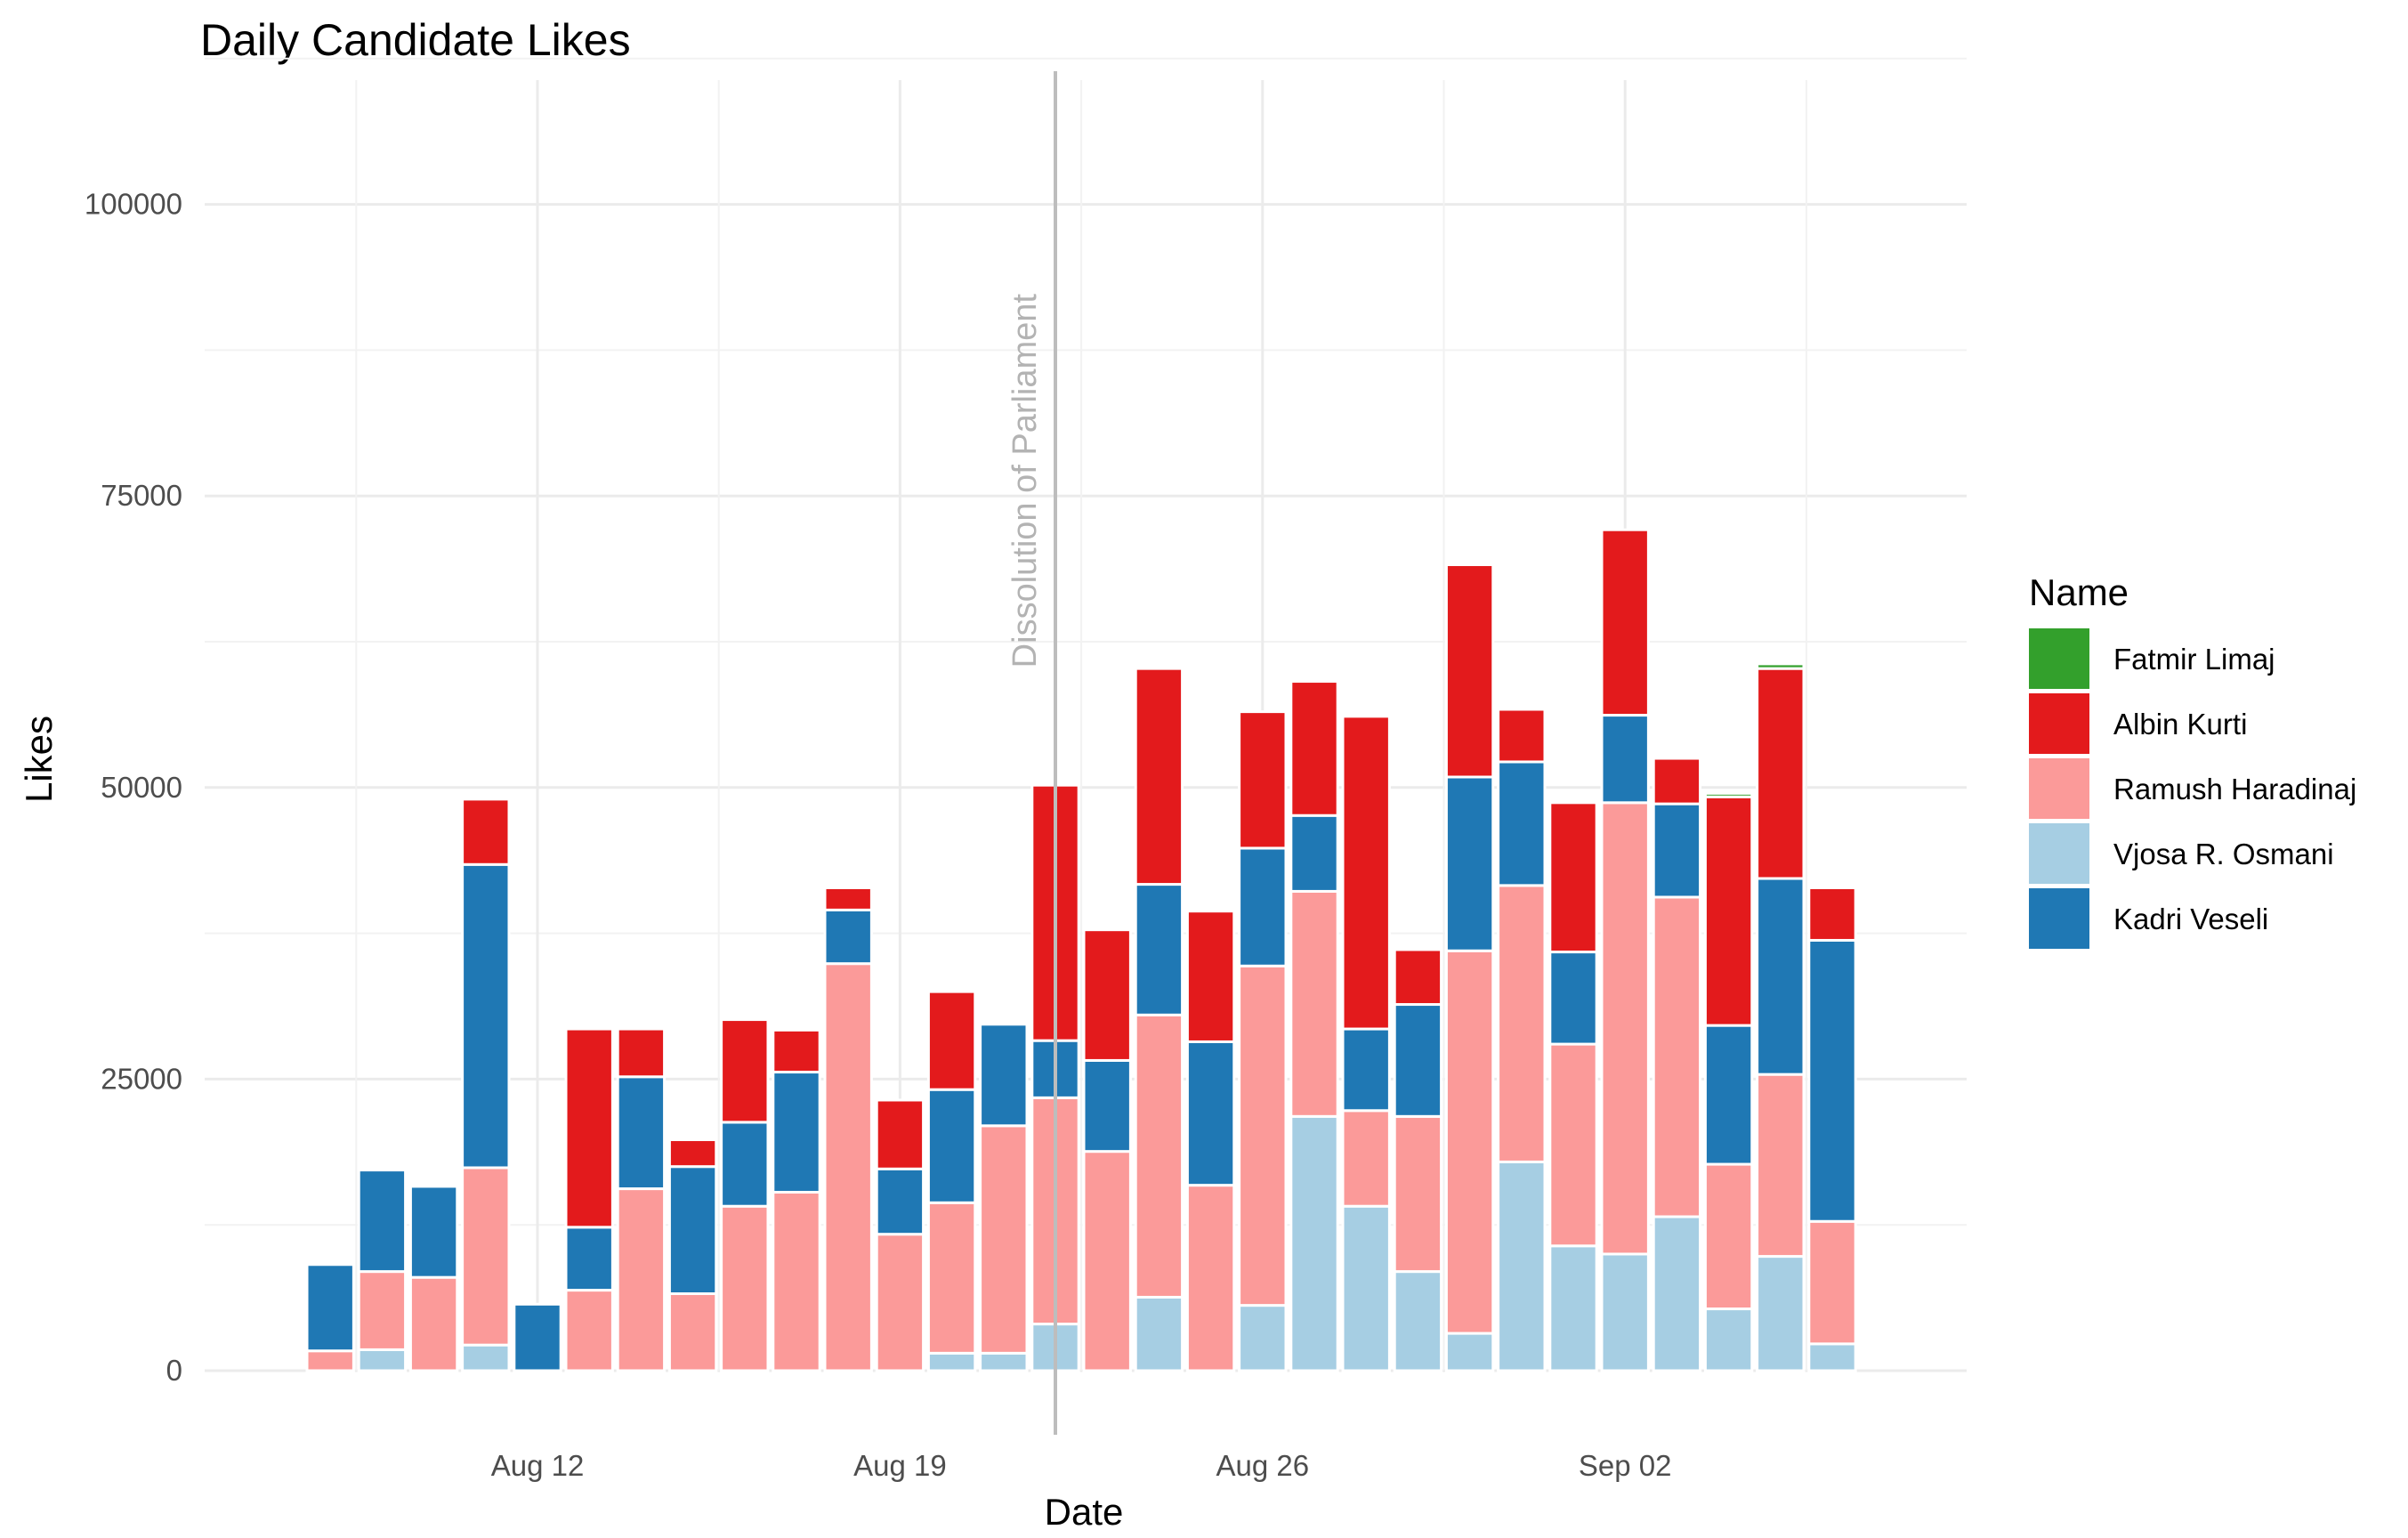 The width and height of the screenshot is (2408, 1538). I want to click on legend-label-albin-kurti: Albin Kurti, so click(2180, 724).